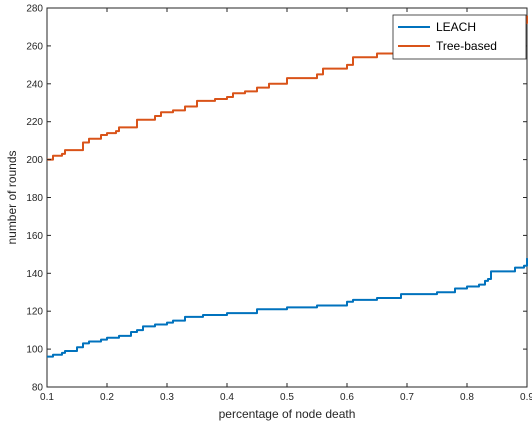  Describe the element at coordinates (467, 397) in the screenshot. I see `x-tick-label: 0.8` at that location.